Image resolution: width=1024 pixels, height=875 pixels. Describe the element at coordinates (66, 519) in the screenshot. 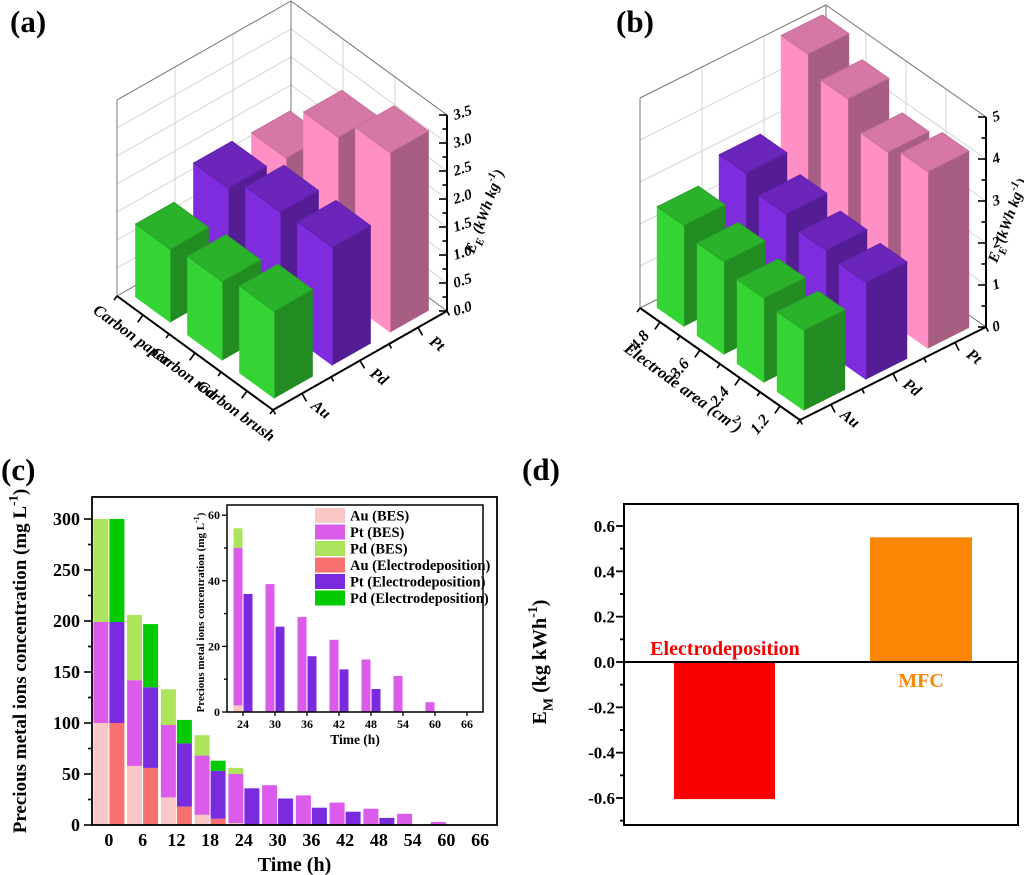

I see `main-y-tick-label: 300` at that location.